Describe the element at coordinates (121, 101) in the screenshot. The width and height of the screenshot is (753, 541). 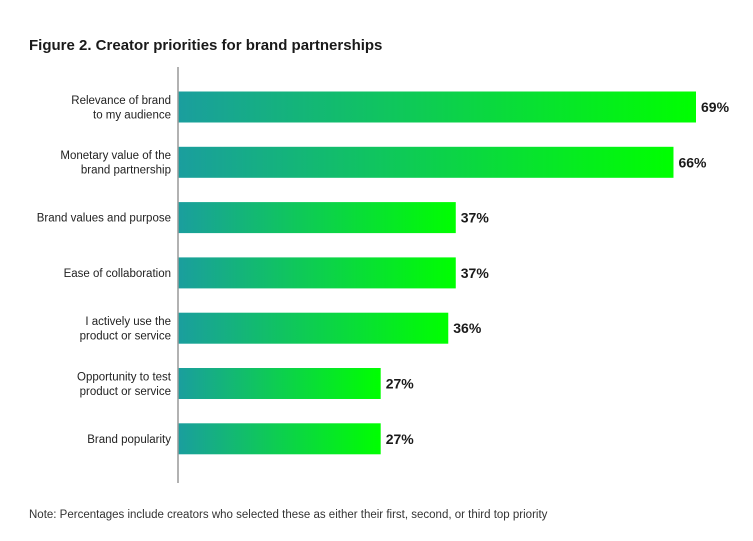
I see `category-label-line: Relevance of brand` at that location.